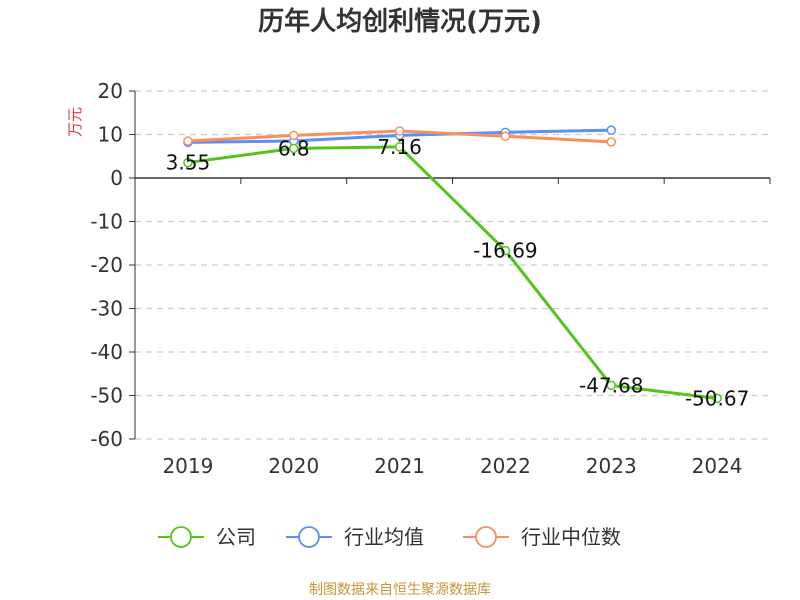 This screenshot has width=800, height=600. What do you see at coordinates (106, 309) in the screenshot?
I see `y-tick-label: -30` at bounding box center [106, 309].